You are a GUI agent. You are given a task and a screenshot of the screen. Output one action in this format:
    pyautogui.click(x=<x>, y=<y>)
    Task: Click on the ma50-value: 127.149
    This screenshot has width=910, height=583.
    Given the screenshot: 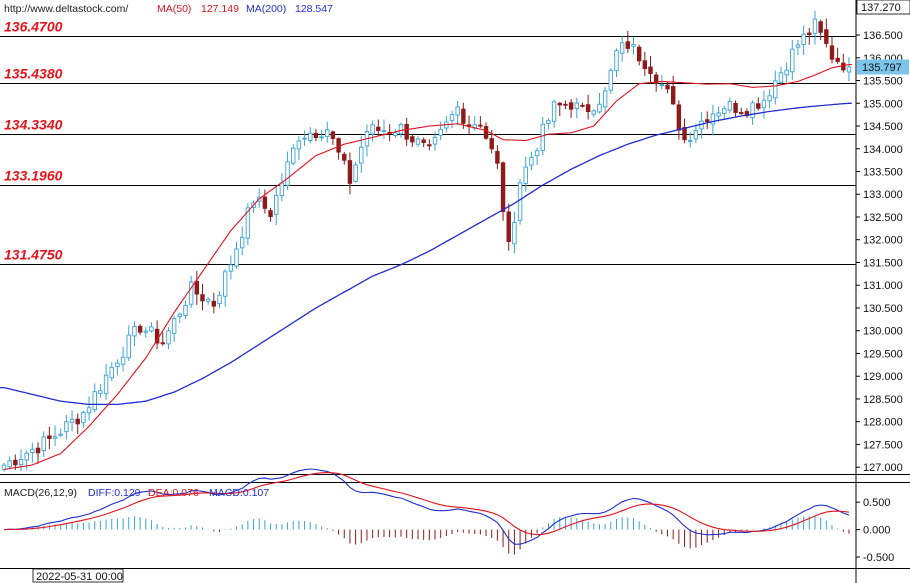 What is the action you would take?
    pyautogui.click(x=220, y=9)
    